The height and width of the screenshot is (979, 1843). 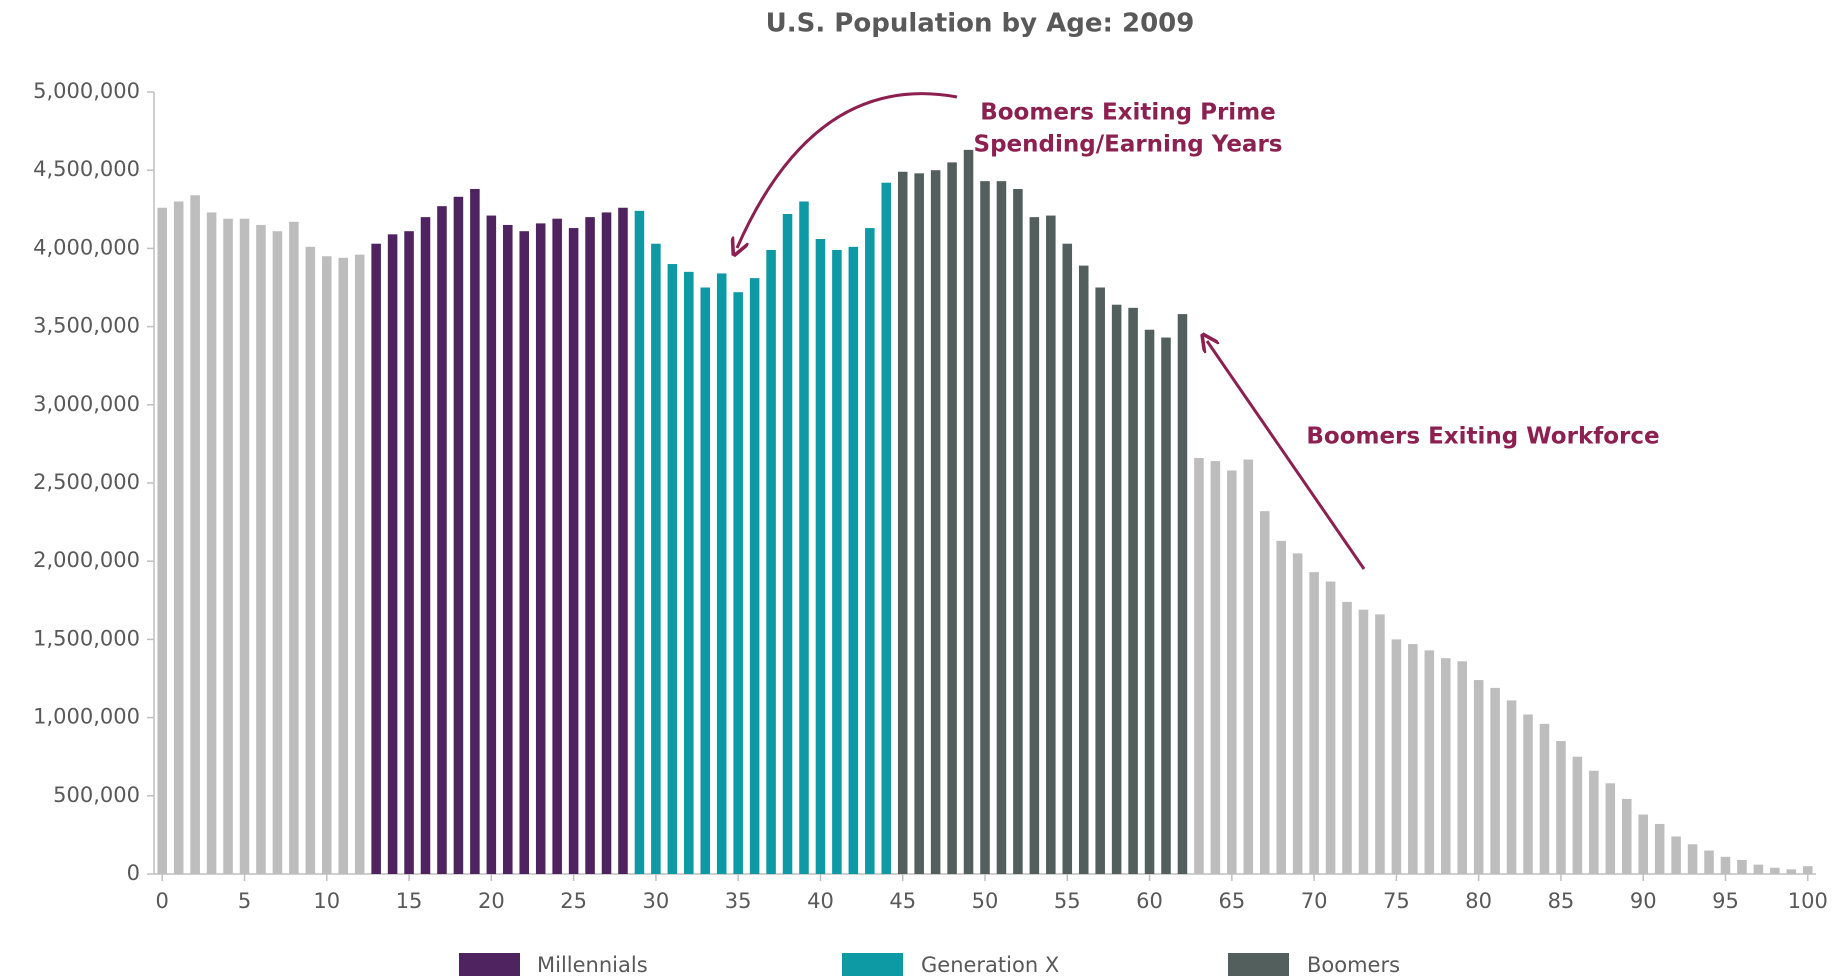 What do you see at coordinates (1149, 901) in the screenshot?
I see `x-tick-label: 60` at bounding box center [1149, 901].